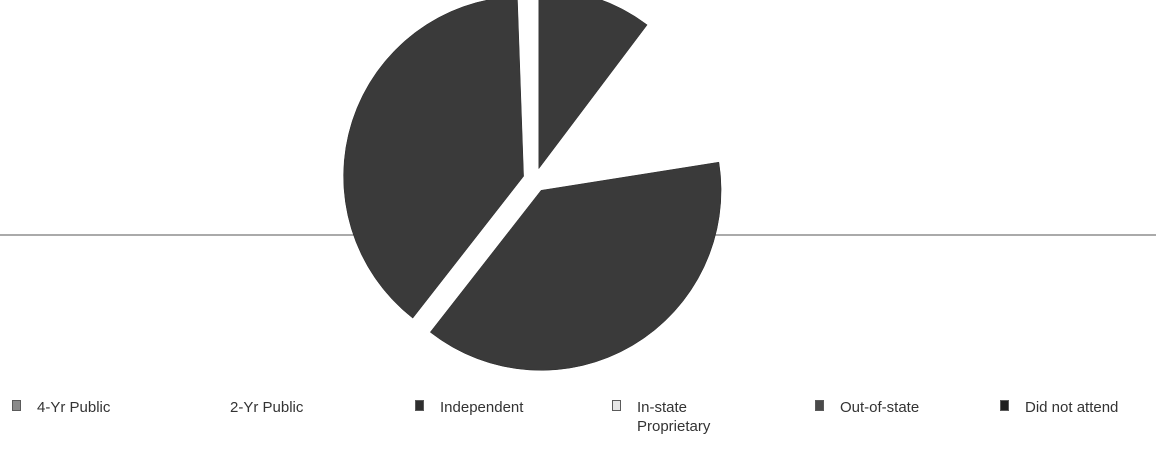 This screenshot has height=453, width=1156. I want to click on legend-label: 4-Yr Public, so click(73, 407).